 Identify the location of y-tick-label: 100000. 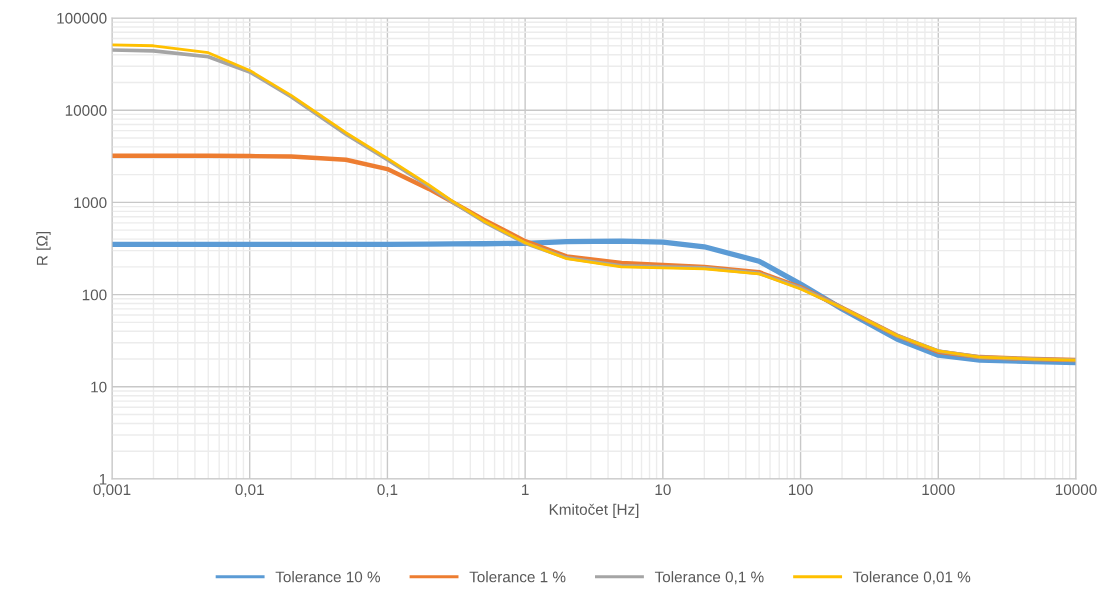
(82, 18).